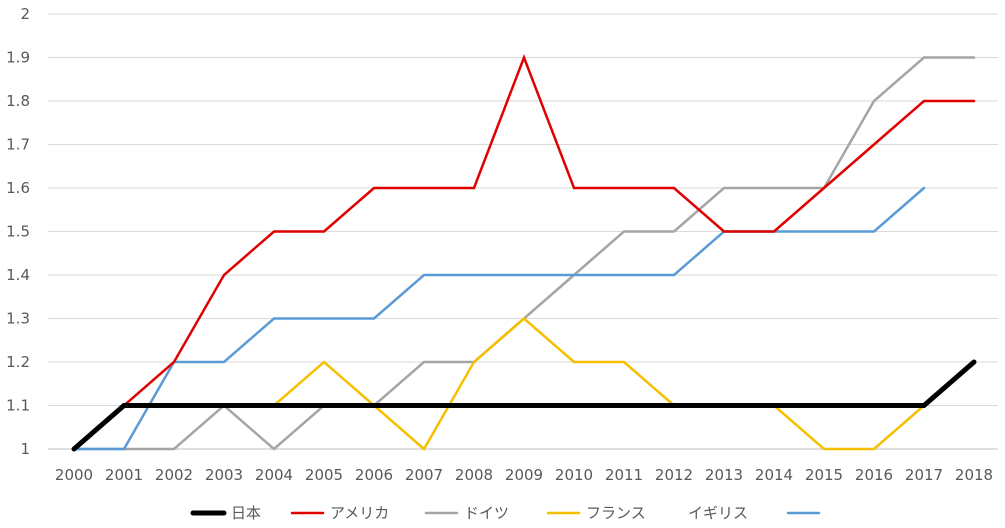 This screenshot has height=528, width=1005. What do you see at coordinates (18, 188) in the screenshot?
I see `y-tick-label: 1.6` at bounding box center [18, 188].